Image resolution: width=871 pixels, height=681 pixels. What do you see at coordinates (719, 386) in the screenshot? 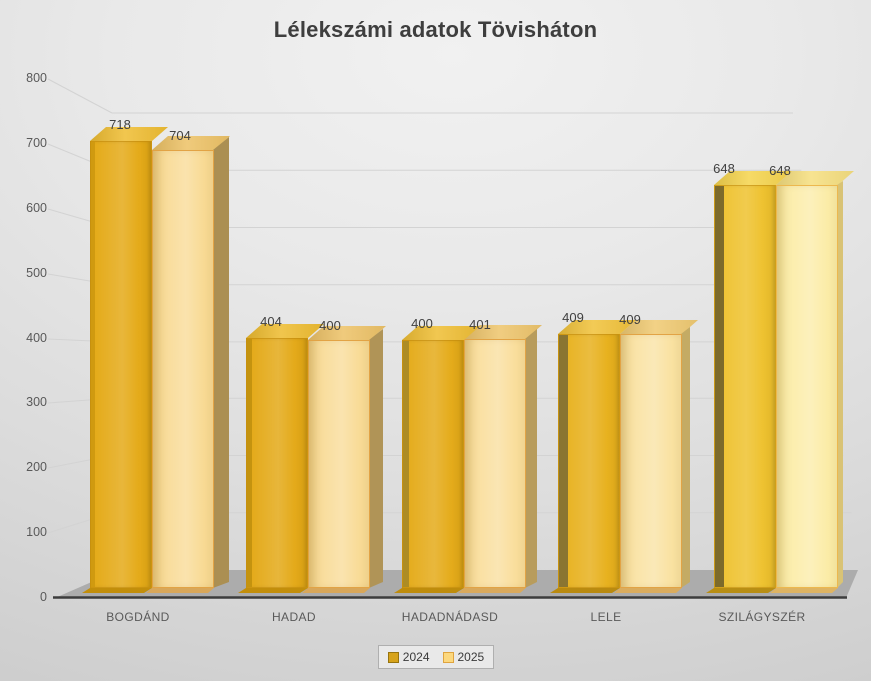
I see `bar-2024-4-shadow-edge` at bounding box center [719, 386].